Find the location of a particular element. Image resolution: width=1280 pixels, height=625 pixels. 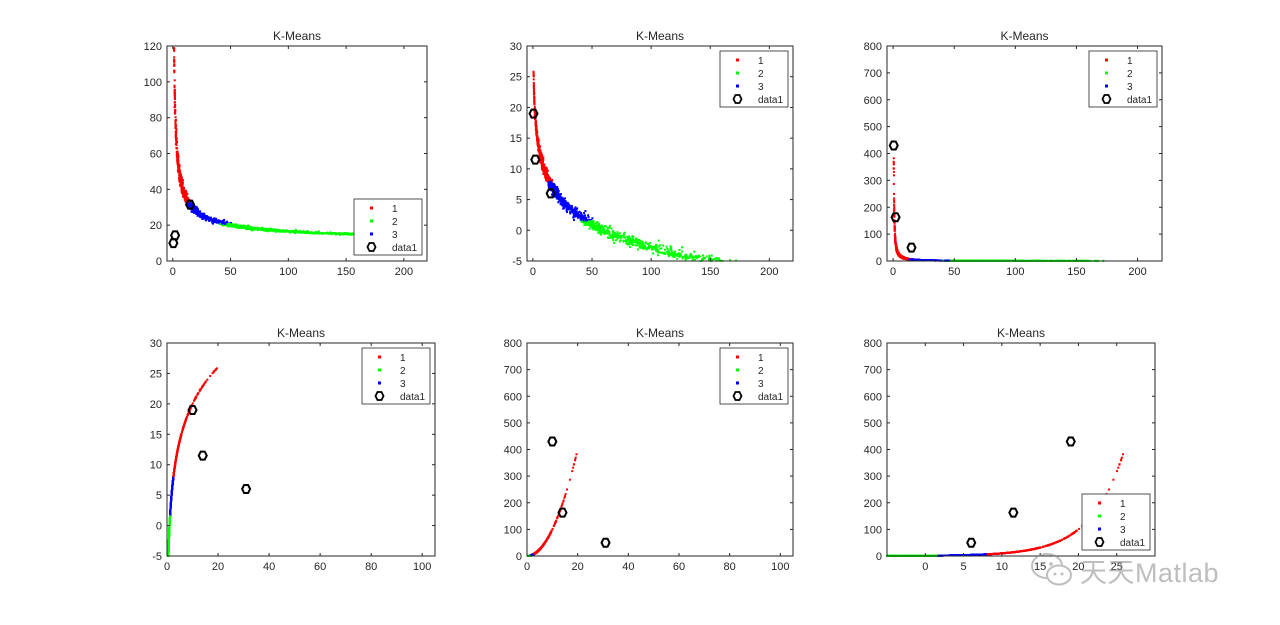

centroid-marker is located at coordinates (893, 145).